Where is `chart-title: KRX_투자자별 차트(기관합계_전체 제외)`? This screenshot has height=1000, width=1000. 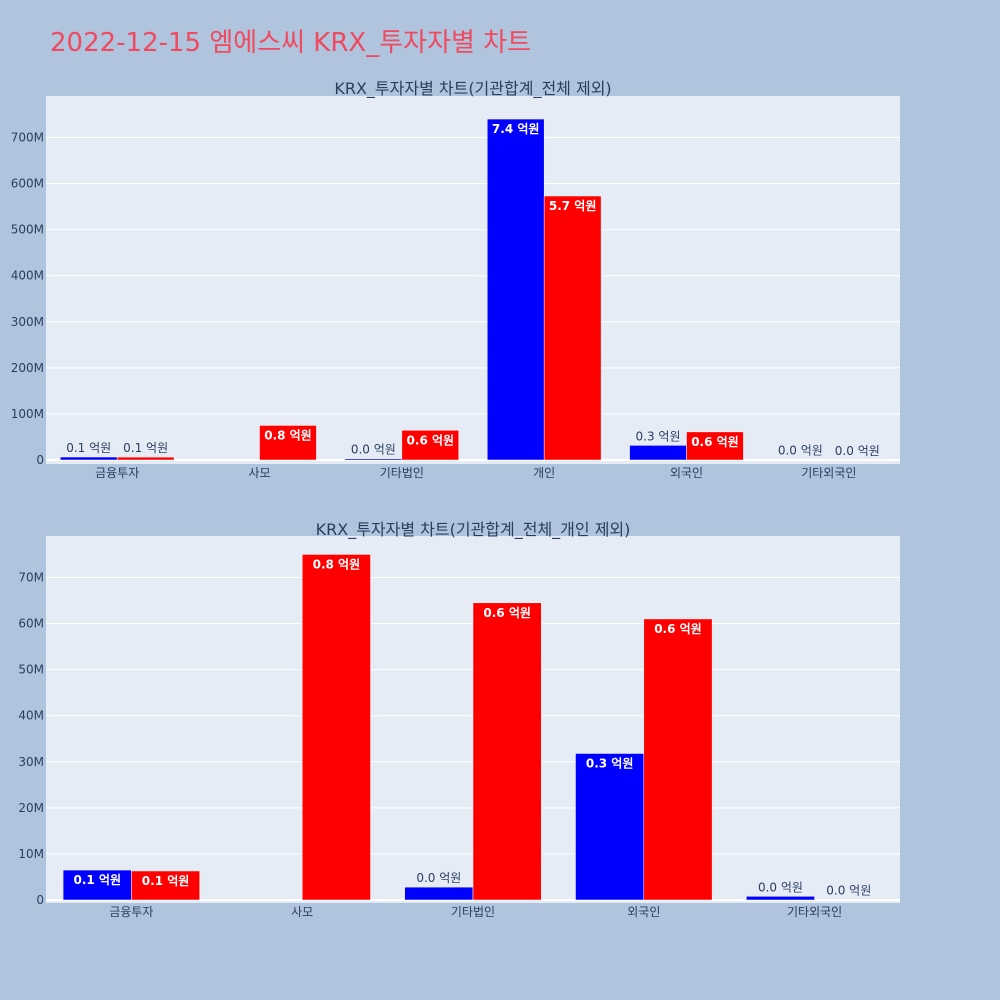 chart-title: KRX_투자자별 차트(기관합계_전체 제외) is located at coordinates (472, 89).